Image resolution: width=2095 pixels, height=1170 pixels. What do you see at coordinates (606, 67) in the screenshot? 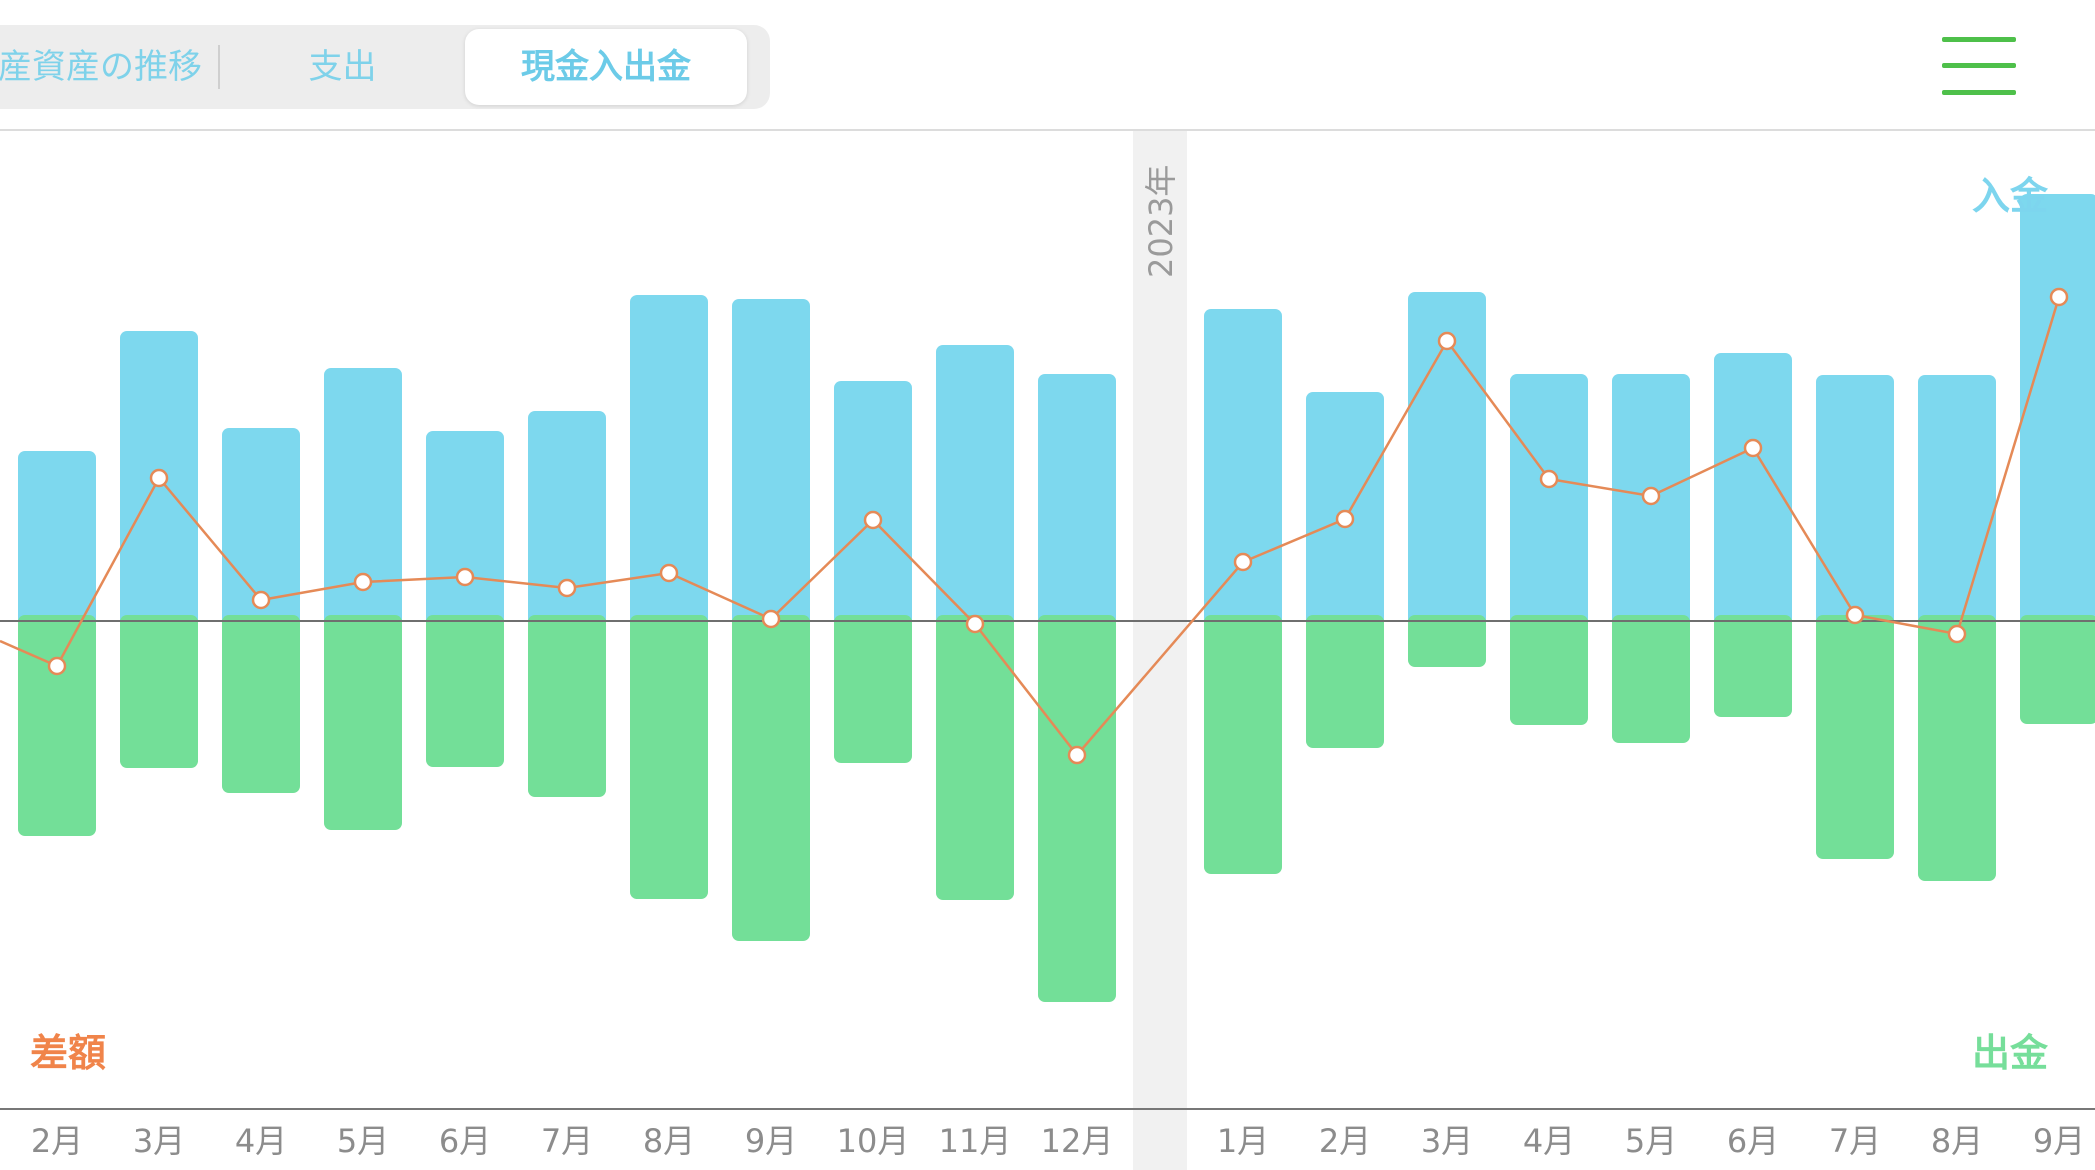
I see `tab-cash-flow: 現金入出金` at bounding box center [606, 67].